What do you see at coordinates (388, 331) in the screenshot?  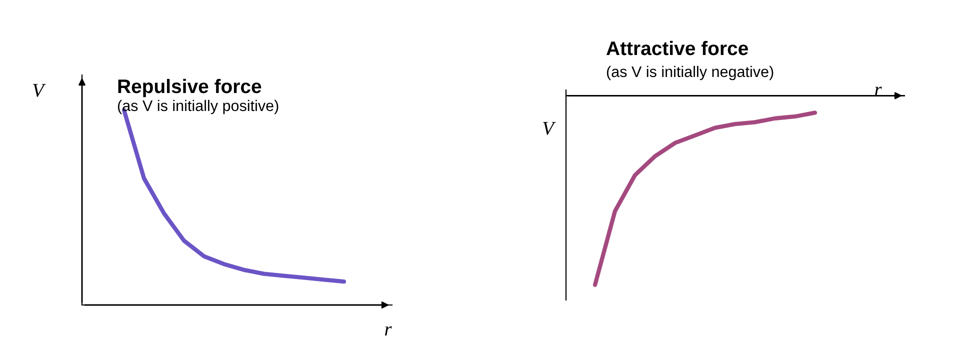 I see `x-axis-title: r` at bounding box center [388, 331].